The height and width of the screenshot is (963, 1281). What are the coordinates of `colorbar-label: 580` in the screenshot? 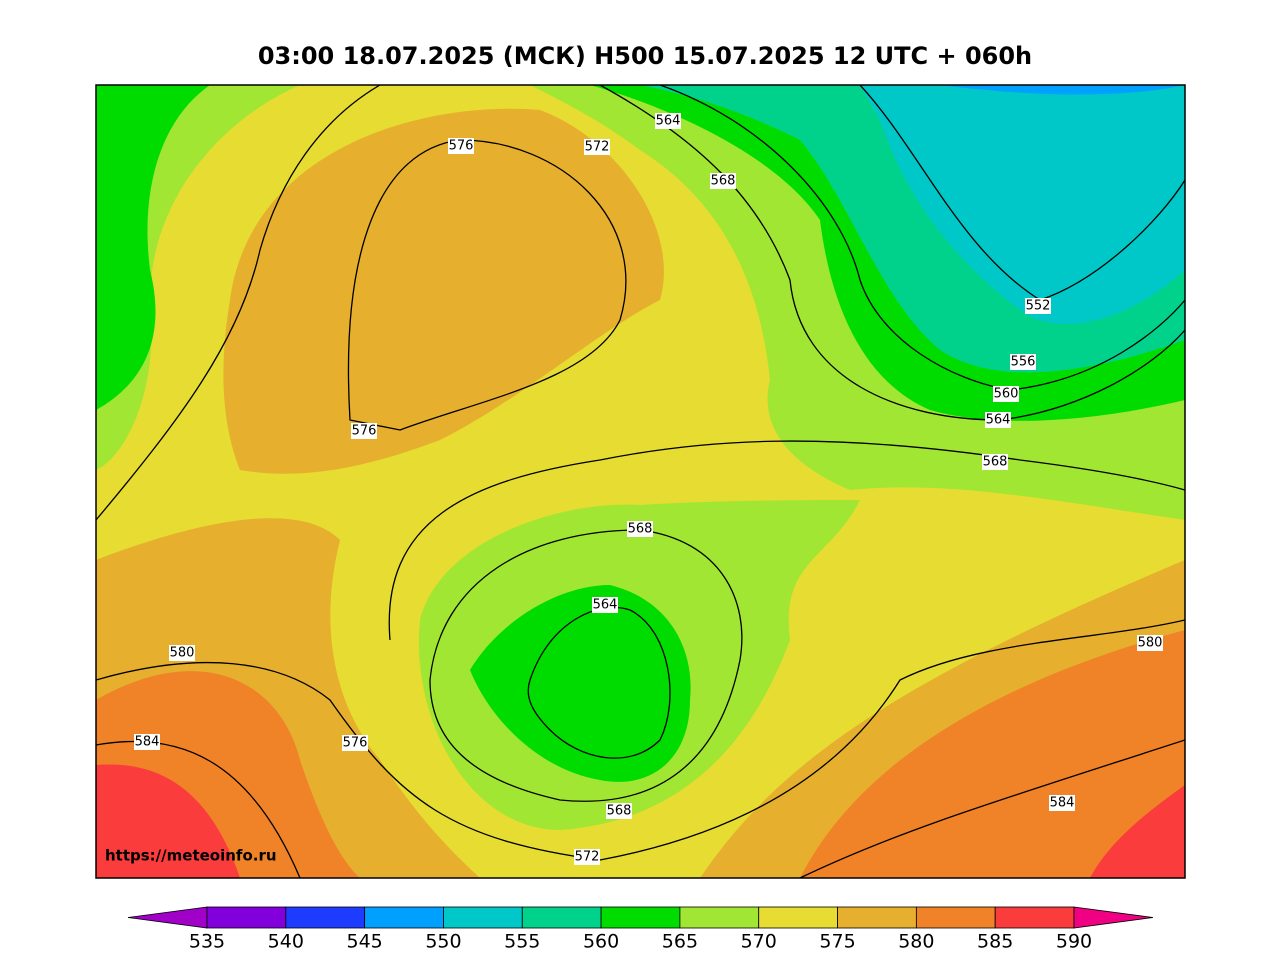 It's located at (916, 942).